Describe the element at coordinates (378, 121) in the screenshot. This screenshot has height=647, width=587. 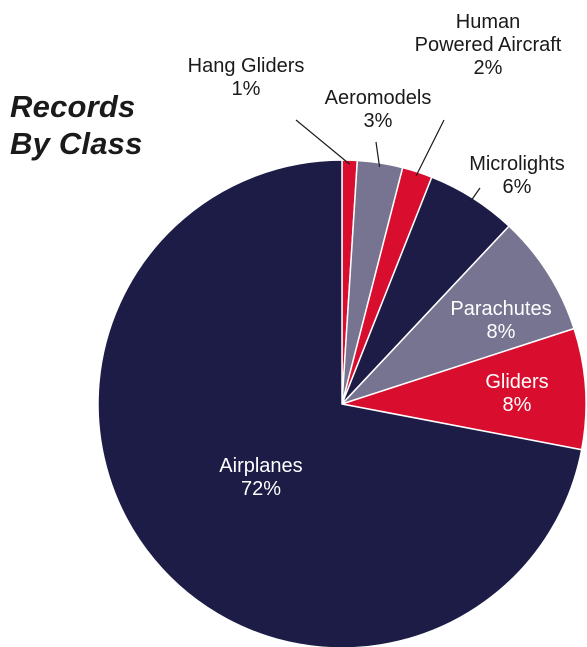
I see `slice-percent-aeromodels: 3%` at that location.